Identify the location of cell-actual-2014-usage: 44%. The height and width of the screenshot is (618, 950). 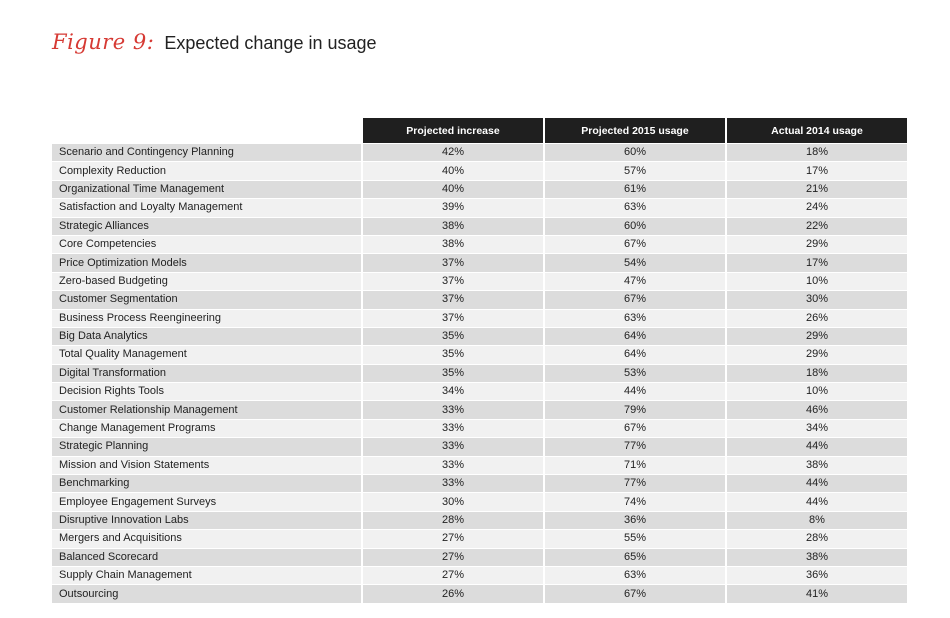
(816, 483).